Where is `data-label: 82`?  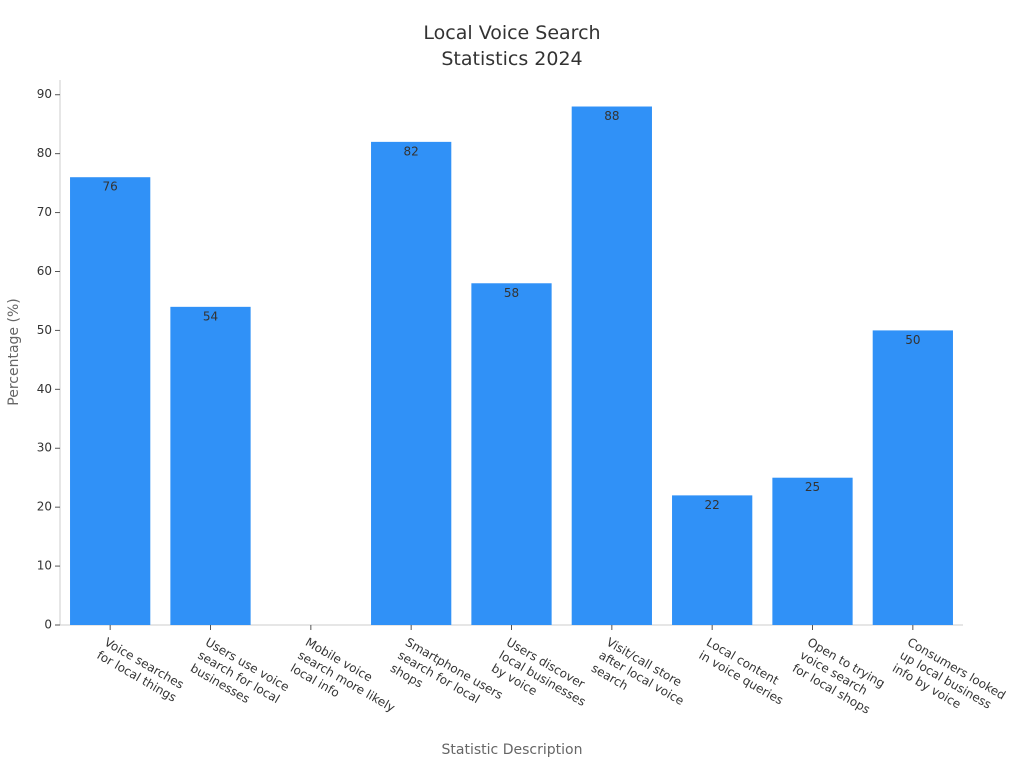 data-label: 82 is located at coordinates (411, 151).